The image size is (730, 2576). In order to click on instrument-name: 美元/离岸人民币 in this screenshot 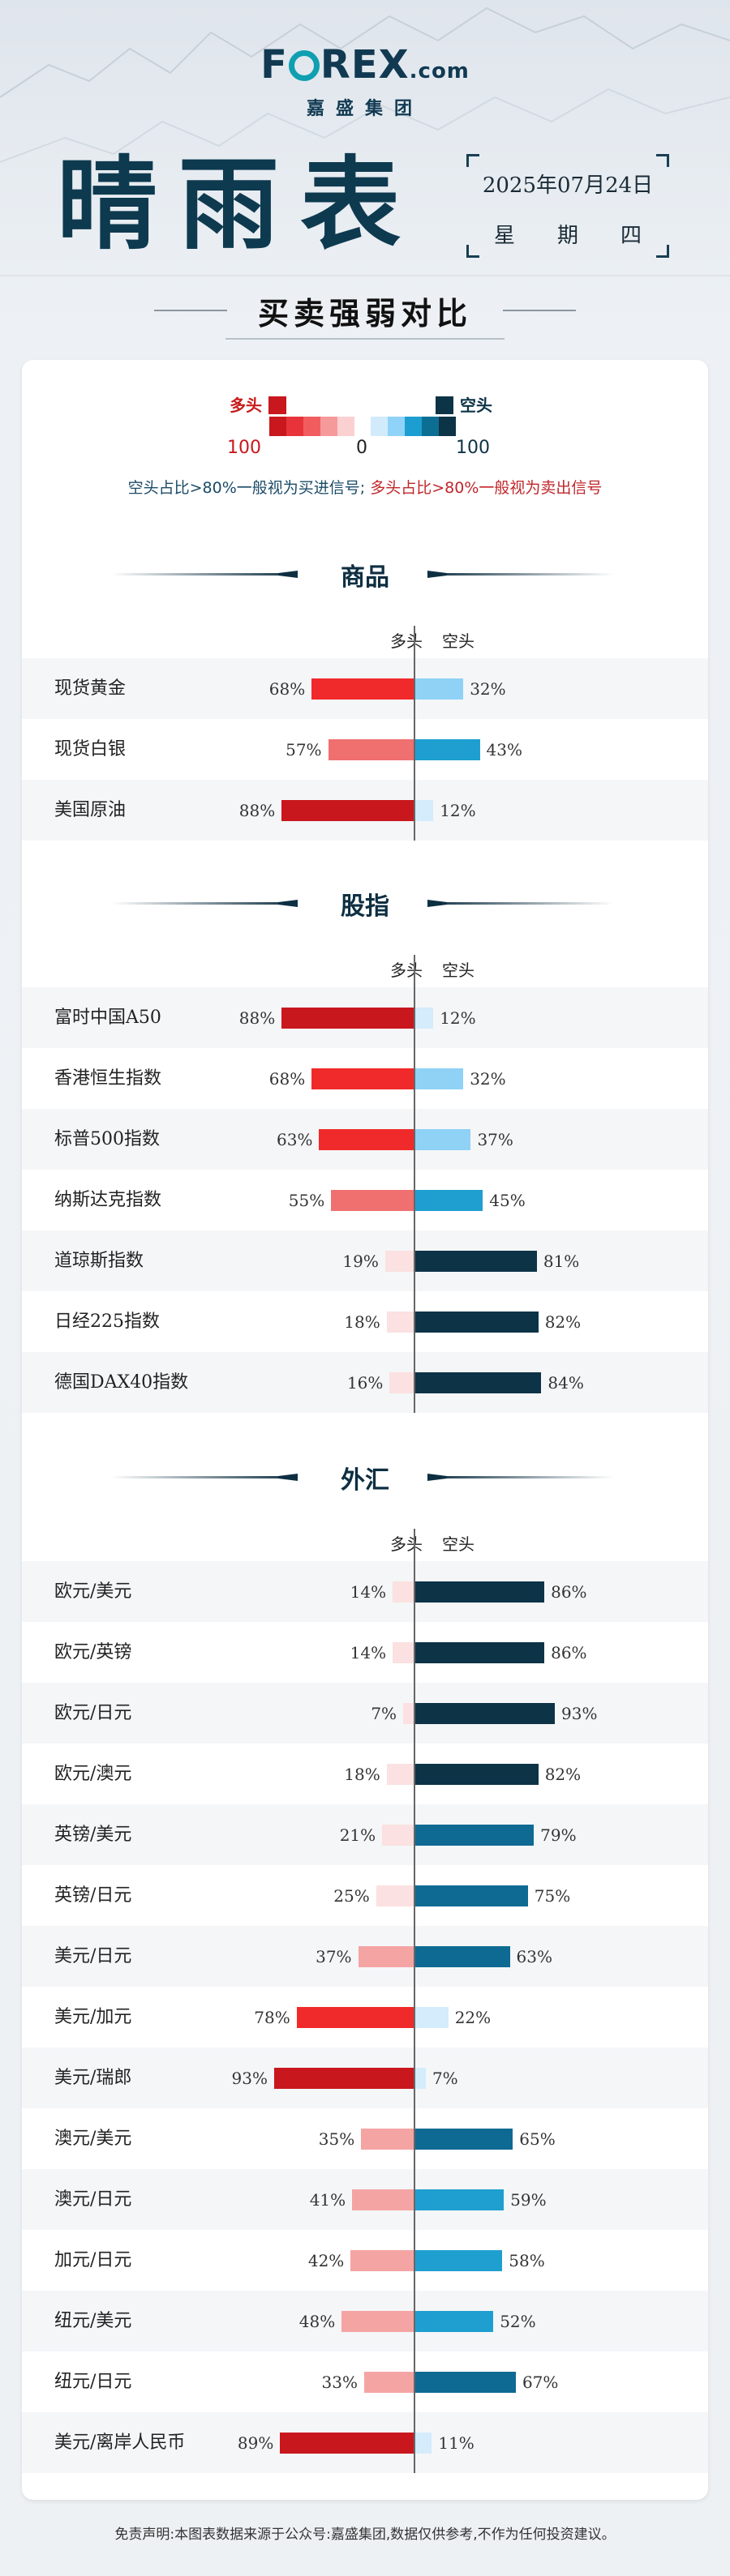, I will do `click(120, 2442)`.